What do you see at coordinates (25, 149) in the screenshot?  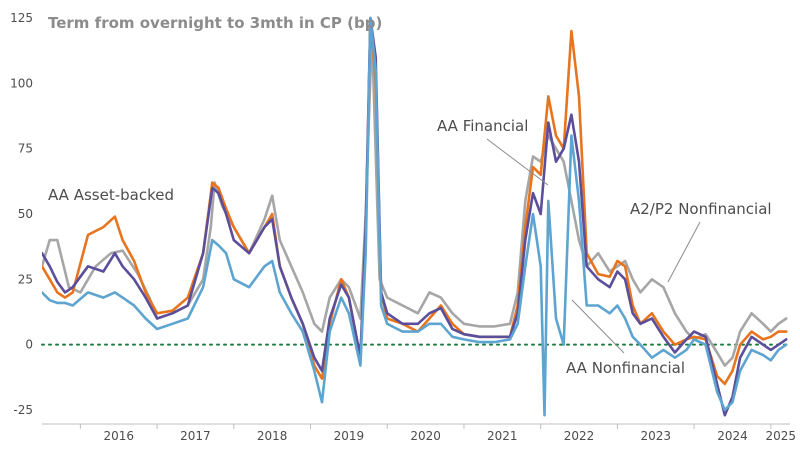 I see `y-tick-label: 75` at bounding box center [25, 149].